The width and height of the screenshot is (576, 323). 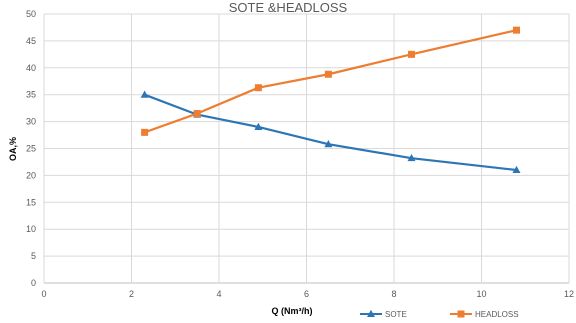 I want to click on y-tick-label: 15, so click(x=31, y=202).